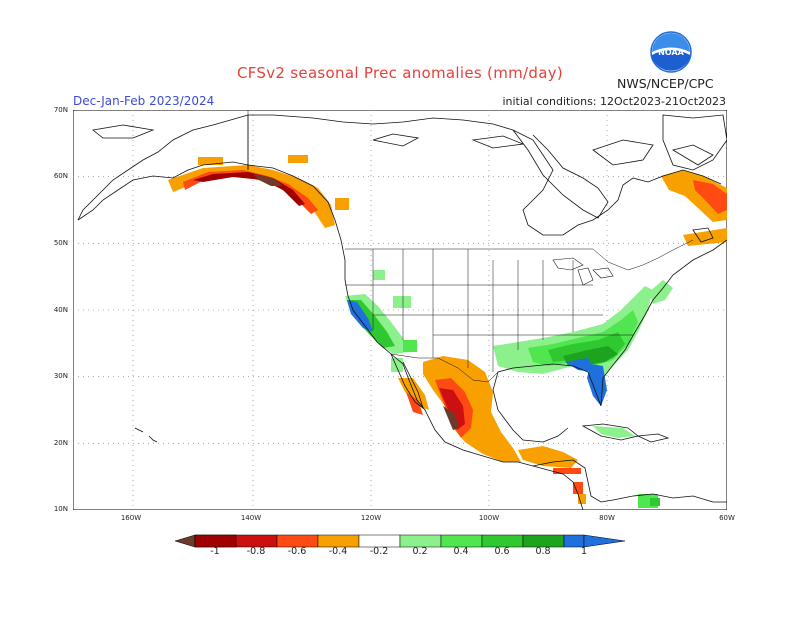 This screenshot has height=618, width=800. Describe the element at coordinates (60, 243) in the screenshot. I see `lat-label: 50N` at that location.